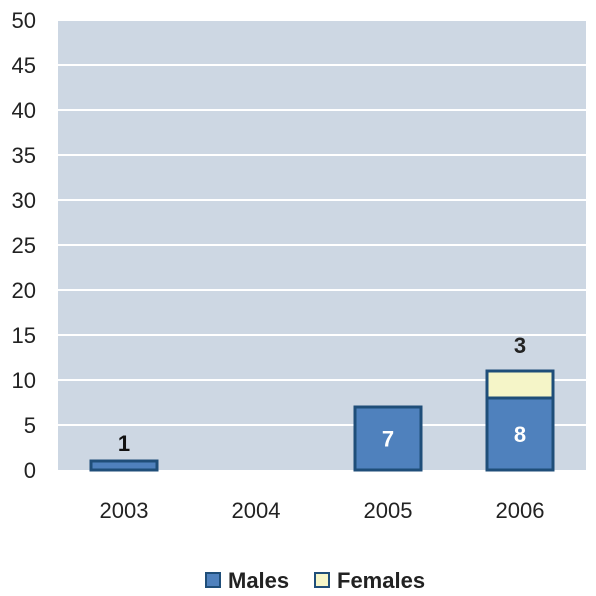  Describe the element at coordinates (30, 425) in the screenshot. I see `y-tick-label: 5` at that location.